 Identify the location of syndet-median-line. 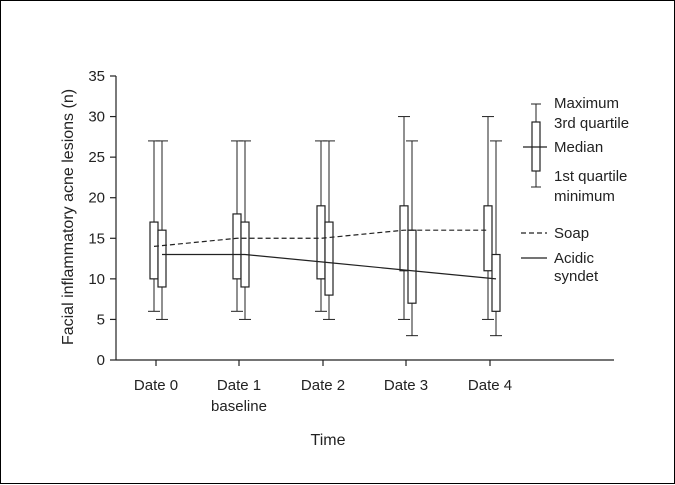
(329, 266).